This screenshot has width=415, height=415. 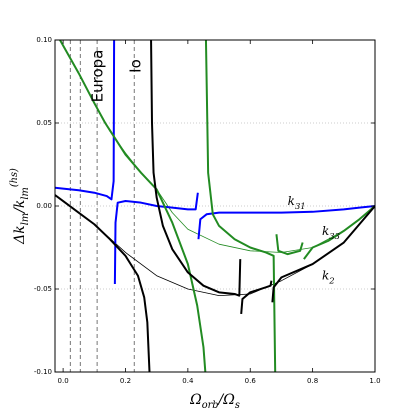 What do you see at coordinates (43, 372) in the screenshot?
I see `y-tick-label: -0.10` at bounding box center [43, 372].